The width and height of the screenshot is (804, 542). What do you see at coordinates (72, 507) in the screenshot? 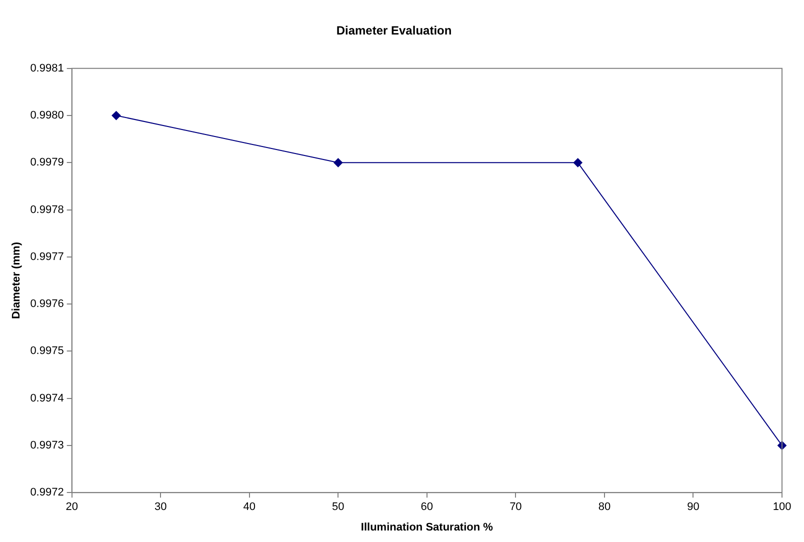
I see `x-tick-label: 20` at bounding box center [72, 507].